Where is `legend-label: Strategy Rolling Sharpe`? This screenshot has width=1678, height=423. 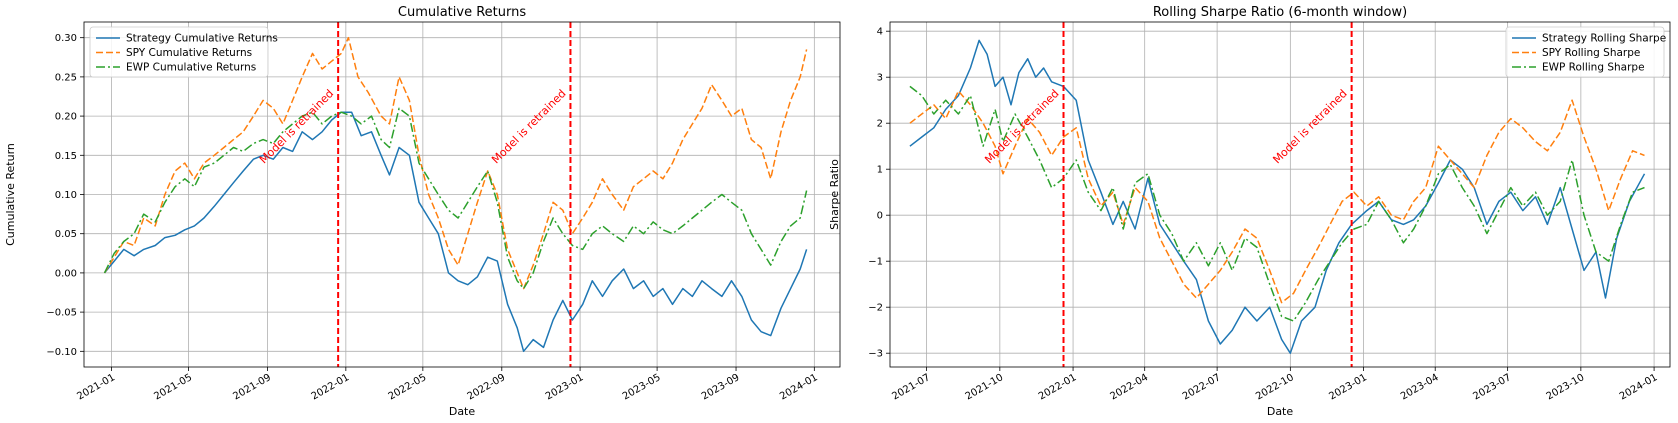 legend-label: Strategy Rolling Sharpe is located at coordinates (1604, 39).